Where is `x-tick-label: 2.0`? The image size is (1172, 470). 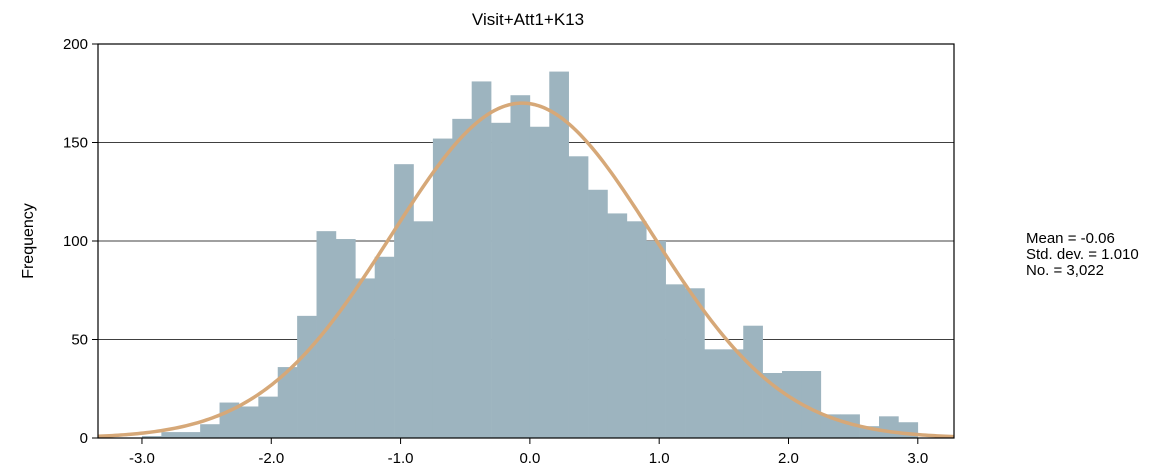
x-tick-label: 2.0 is located at coordinates (788, 458).